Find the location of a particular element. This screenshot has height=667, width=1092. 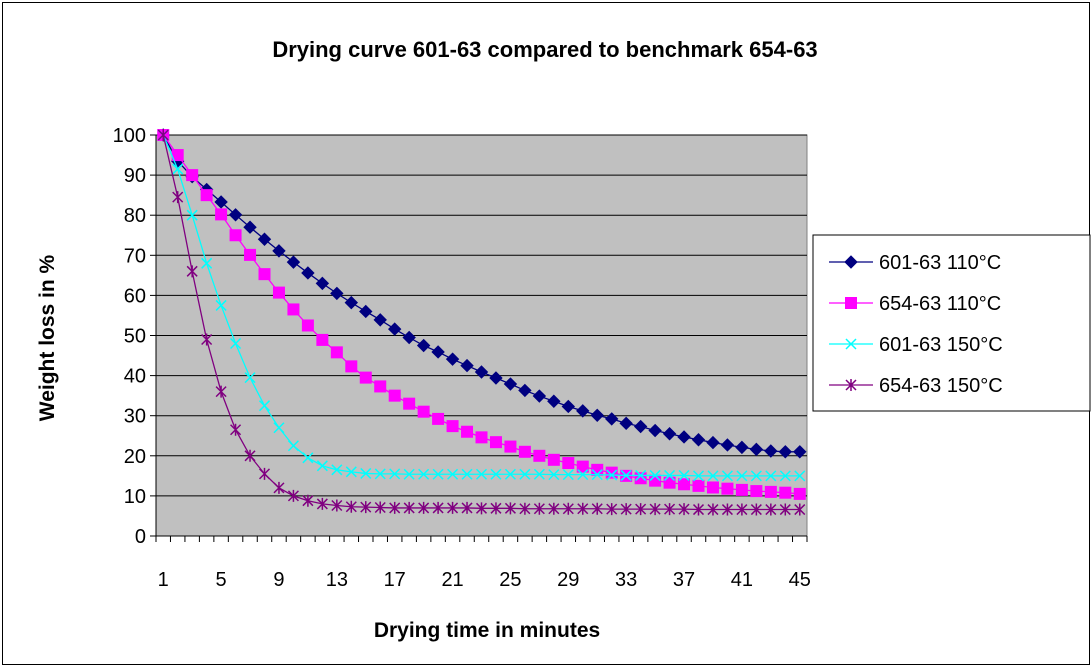

legend-label: 601-63 150°C is located at coordinates (941, 345).